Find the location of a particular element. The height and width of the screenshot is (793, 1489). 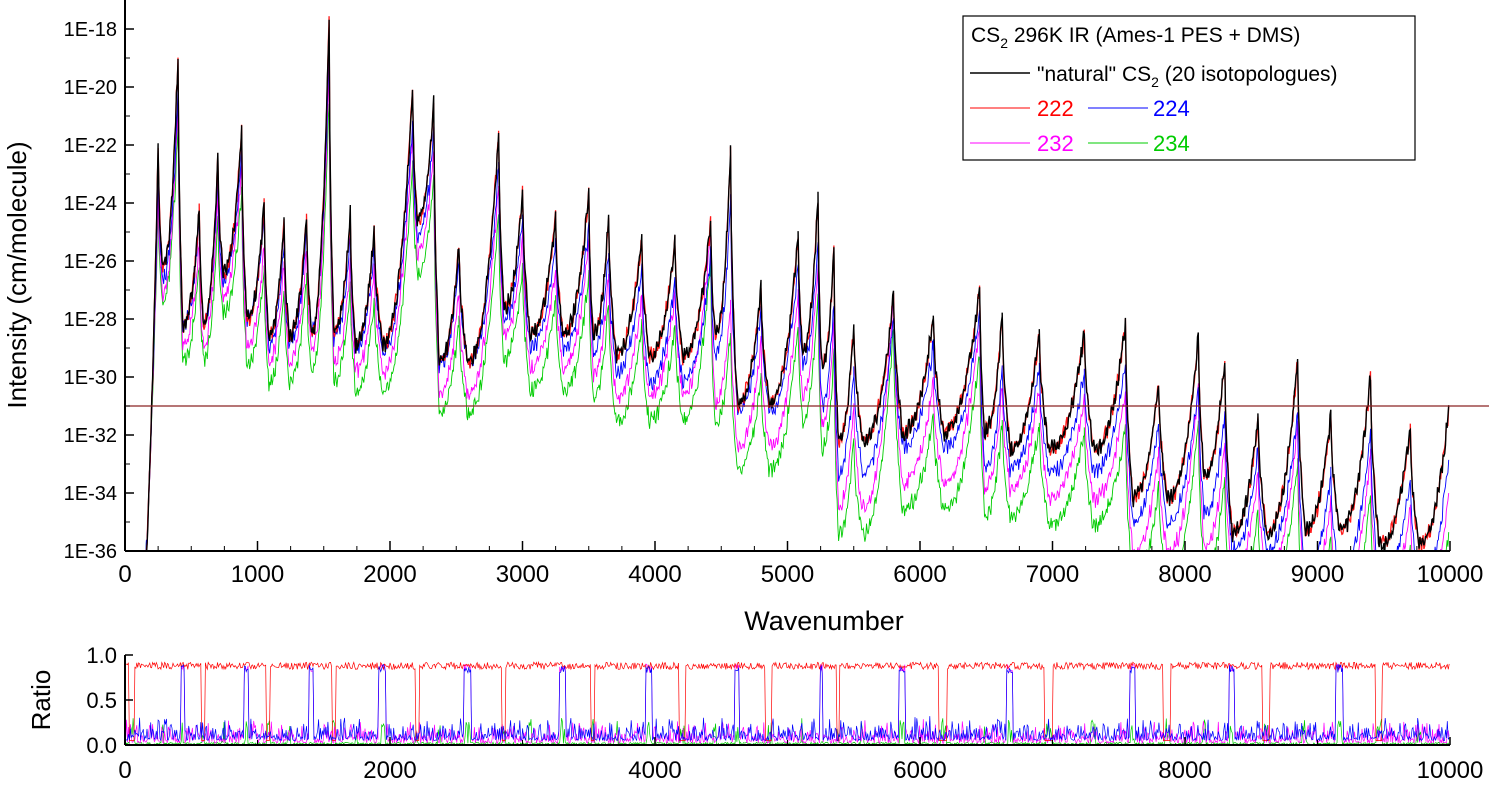

x-tick-label: 1000 is located at coordinates (257, 574).